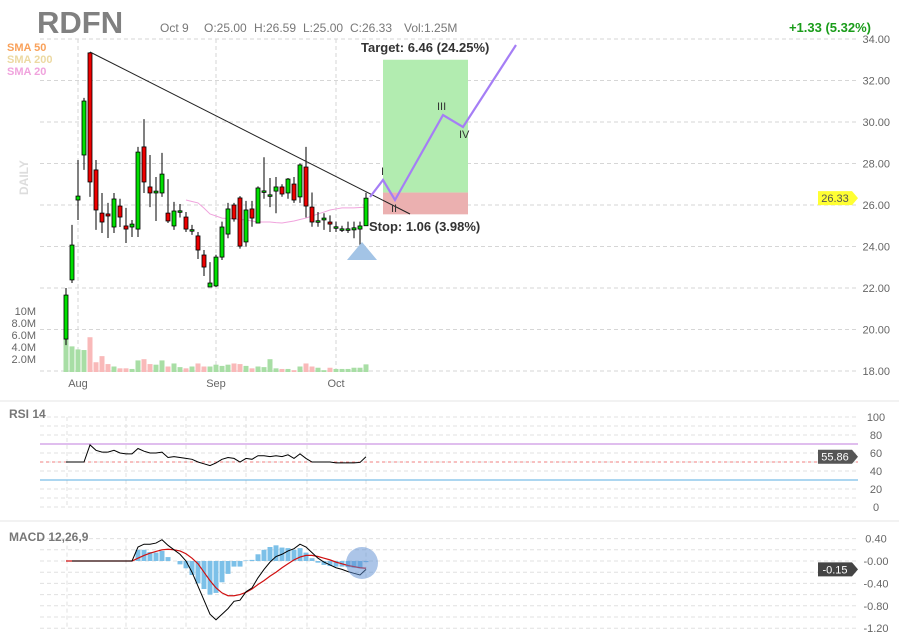 This screenshot has width=899, height=641. I want to click on price-tick-label: 32.00, so click(876, 82).